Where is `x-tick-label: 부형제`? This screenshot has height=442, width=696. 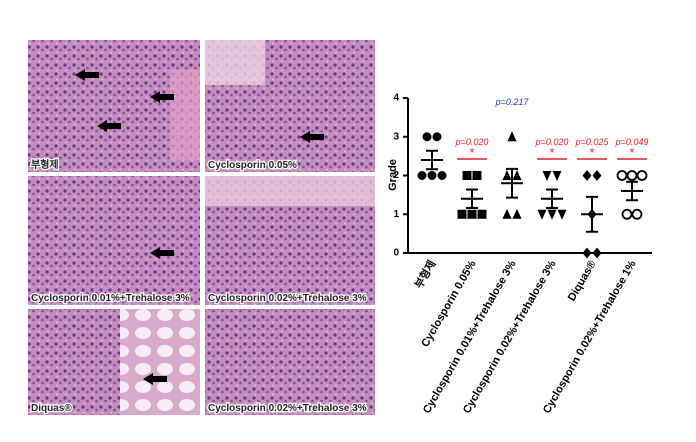 x-tick-label: 부형제 is located at coordinates (424, 274).